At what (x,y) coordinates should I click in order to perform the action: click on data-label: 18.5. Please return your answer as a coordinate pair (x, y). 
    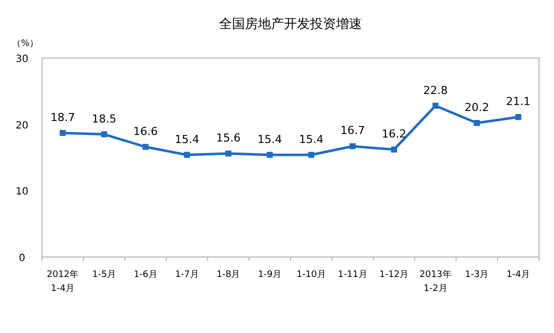
    Looking at the image, I should click on (104, 119).